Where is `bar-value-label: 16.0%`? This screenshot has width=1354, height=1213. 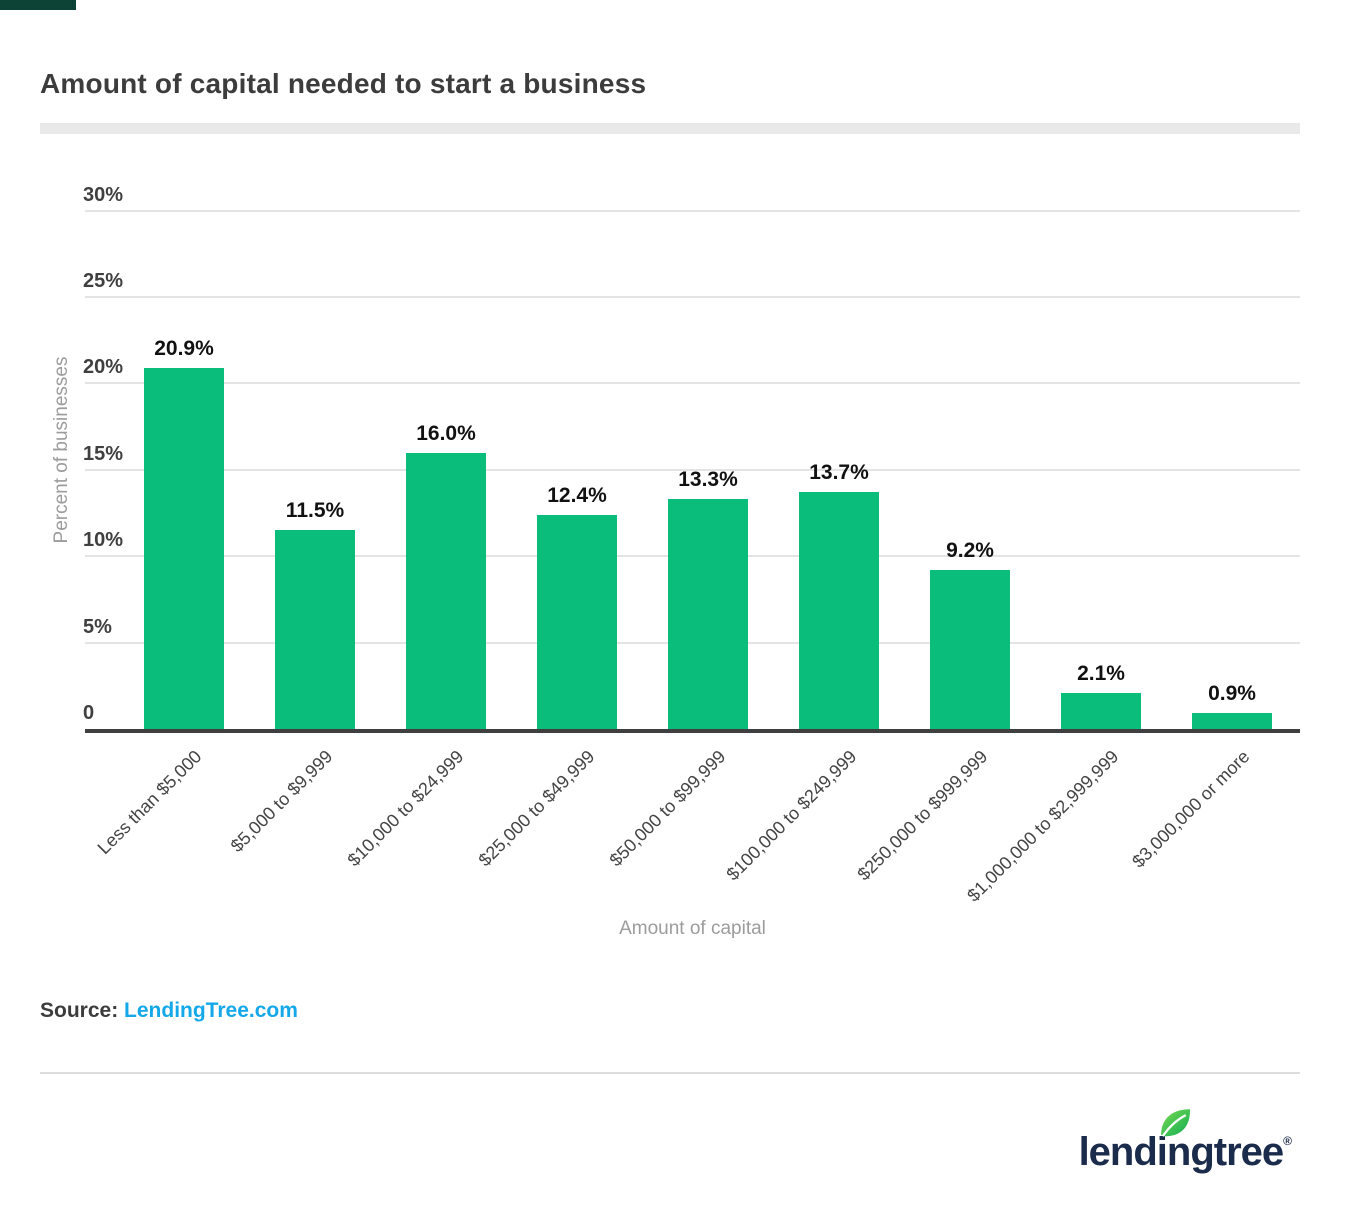
bar-value-label: 16.0% is located at coordinates (446, 433).